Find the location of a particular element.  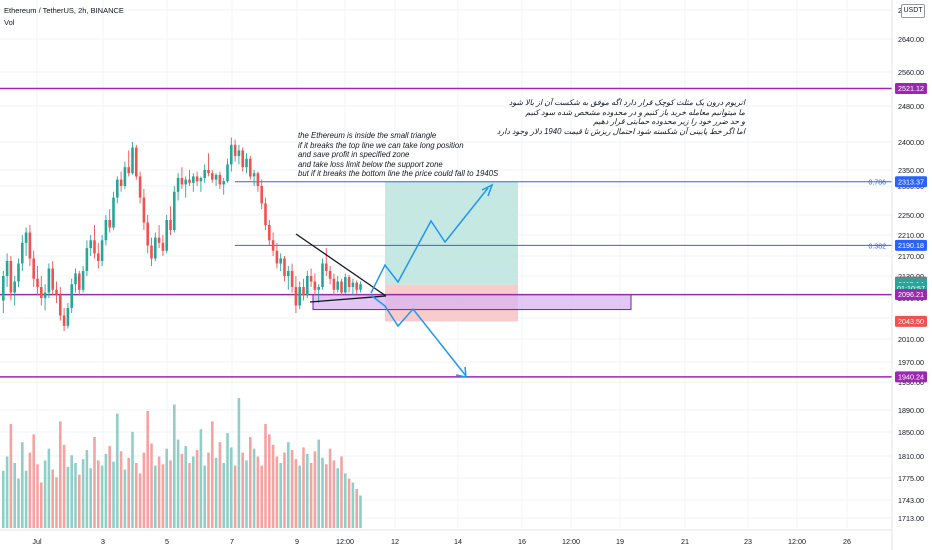

price-tick-label: 1890.00 is located at coordinates (911, 410).